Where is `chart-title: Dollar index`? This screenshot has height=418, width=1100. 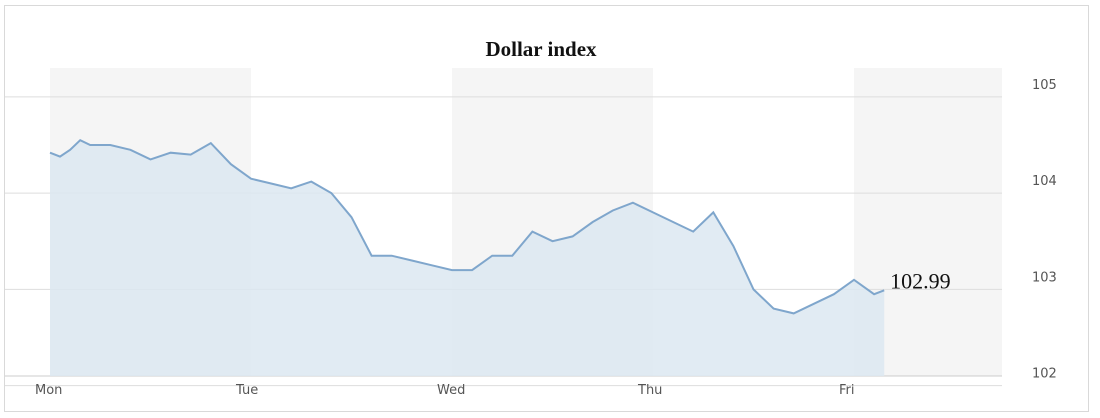 chart-title: Dollar index is located at coordinates (541, 49).